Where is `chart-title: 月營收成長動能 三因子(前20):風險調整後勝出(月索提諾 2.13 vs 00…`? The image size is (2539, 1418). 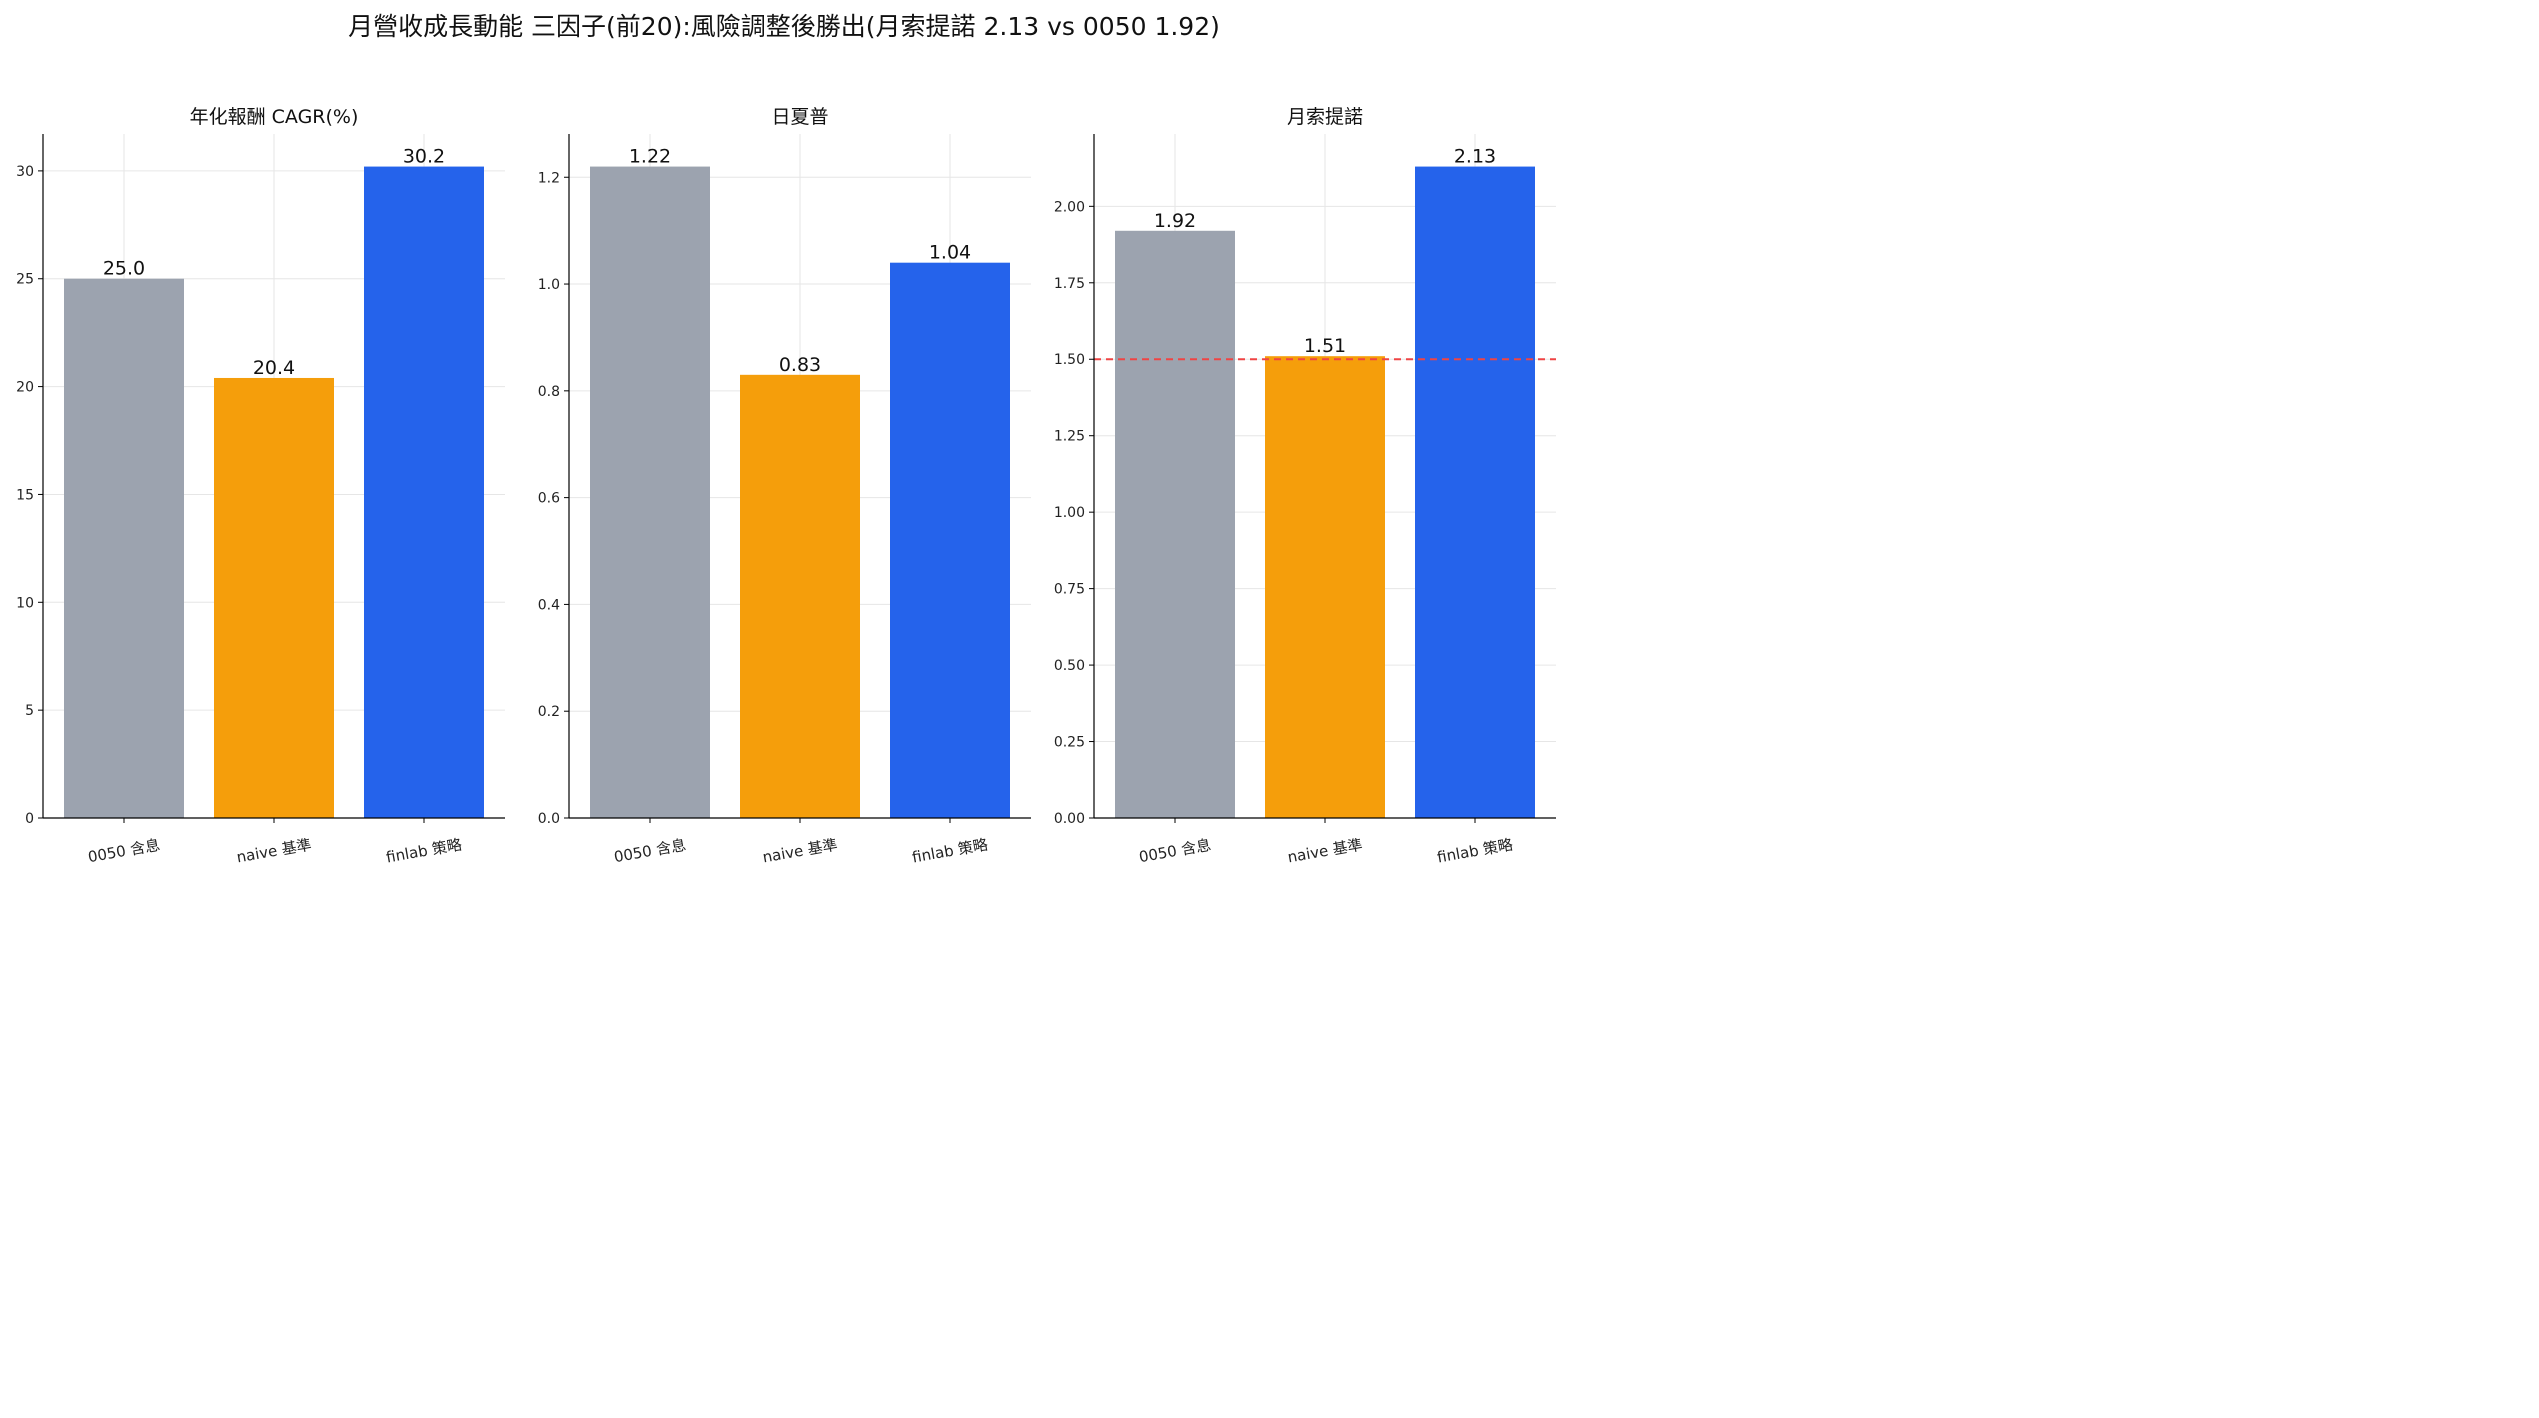
chart-title: 月營收成長動能 三因子(前20):風險調整後勝出(月索提諾 2.13 vs 00… is located at coordinates (784, 26).